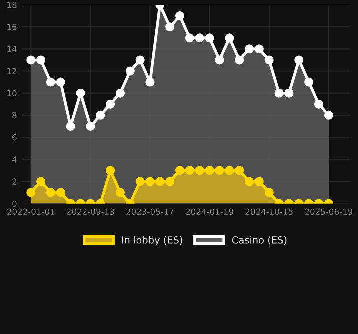 Image resolution: width=358 pixels, height=334 pixels. What do you see at coordinates (14, 115) in the screenshot?
I see `y-tick-label: 8` at bounding box center [14, 115].